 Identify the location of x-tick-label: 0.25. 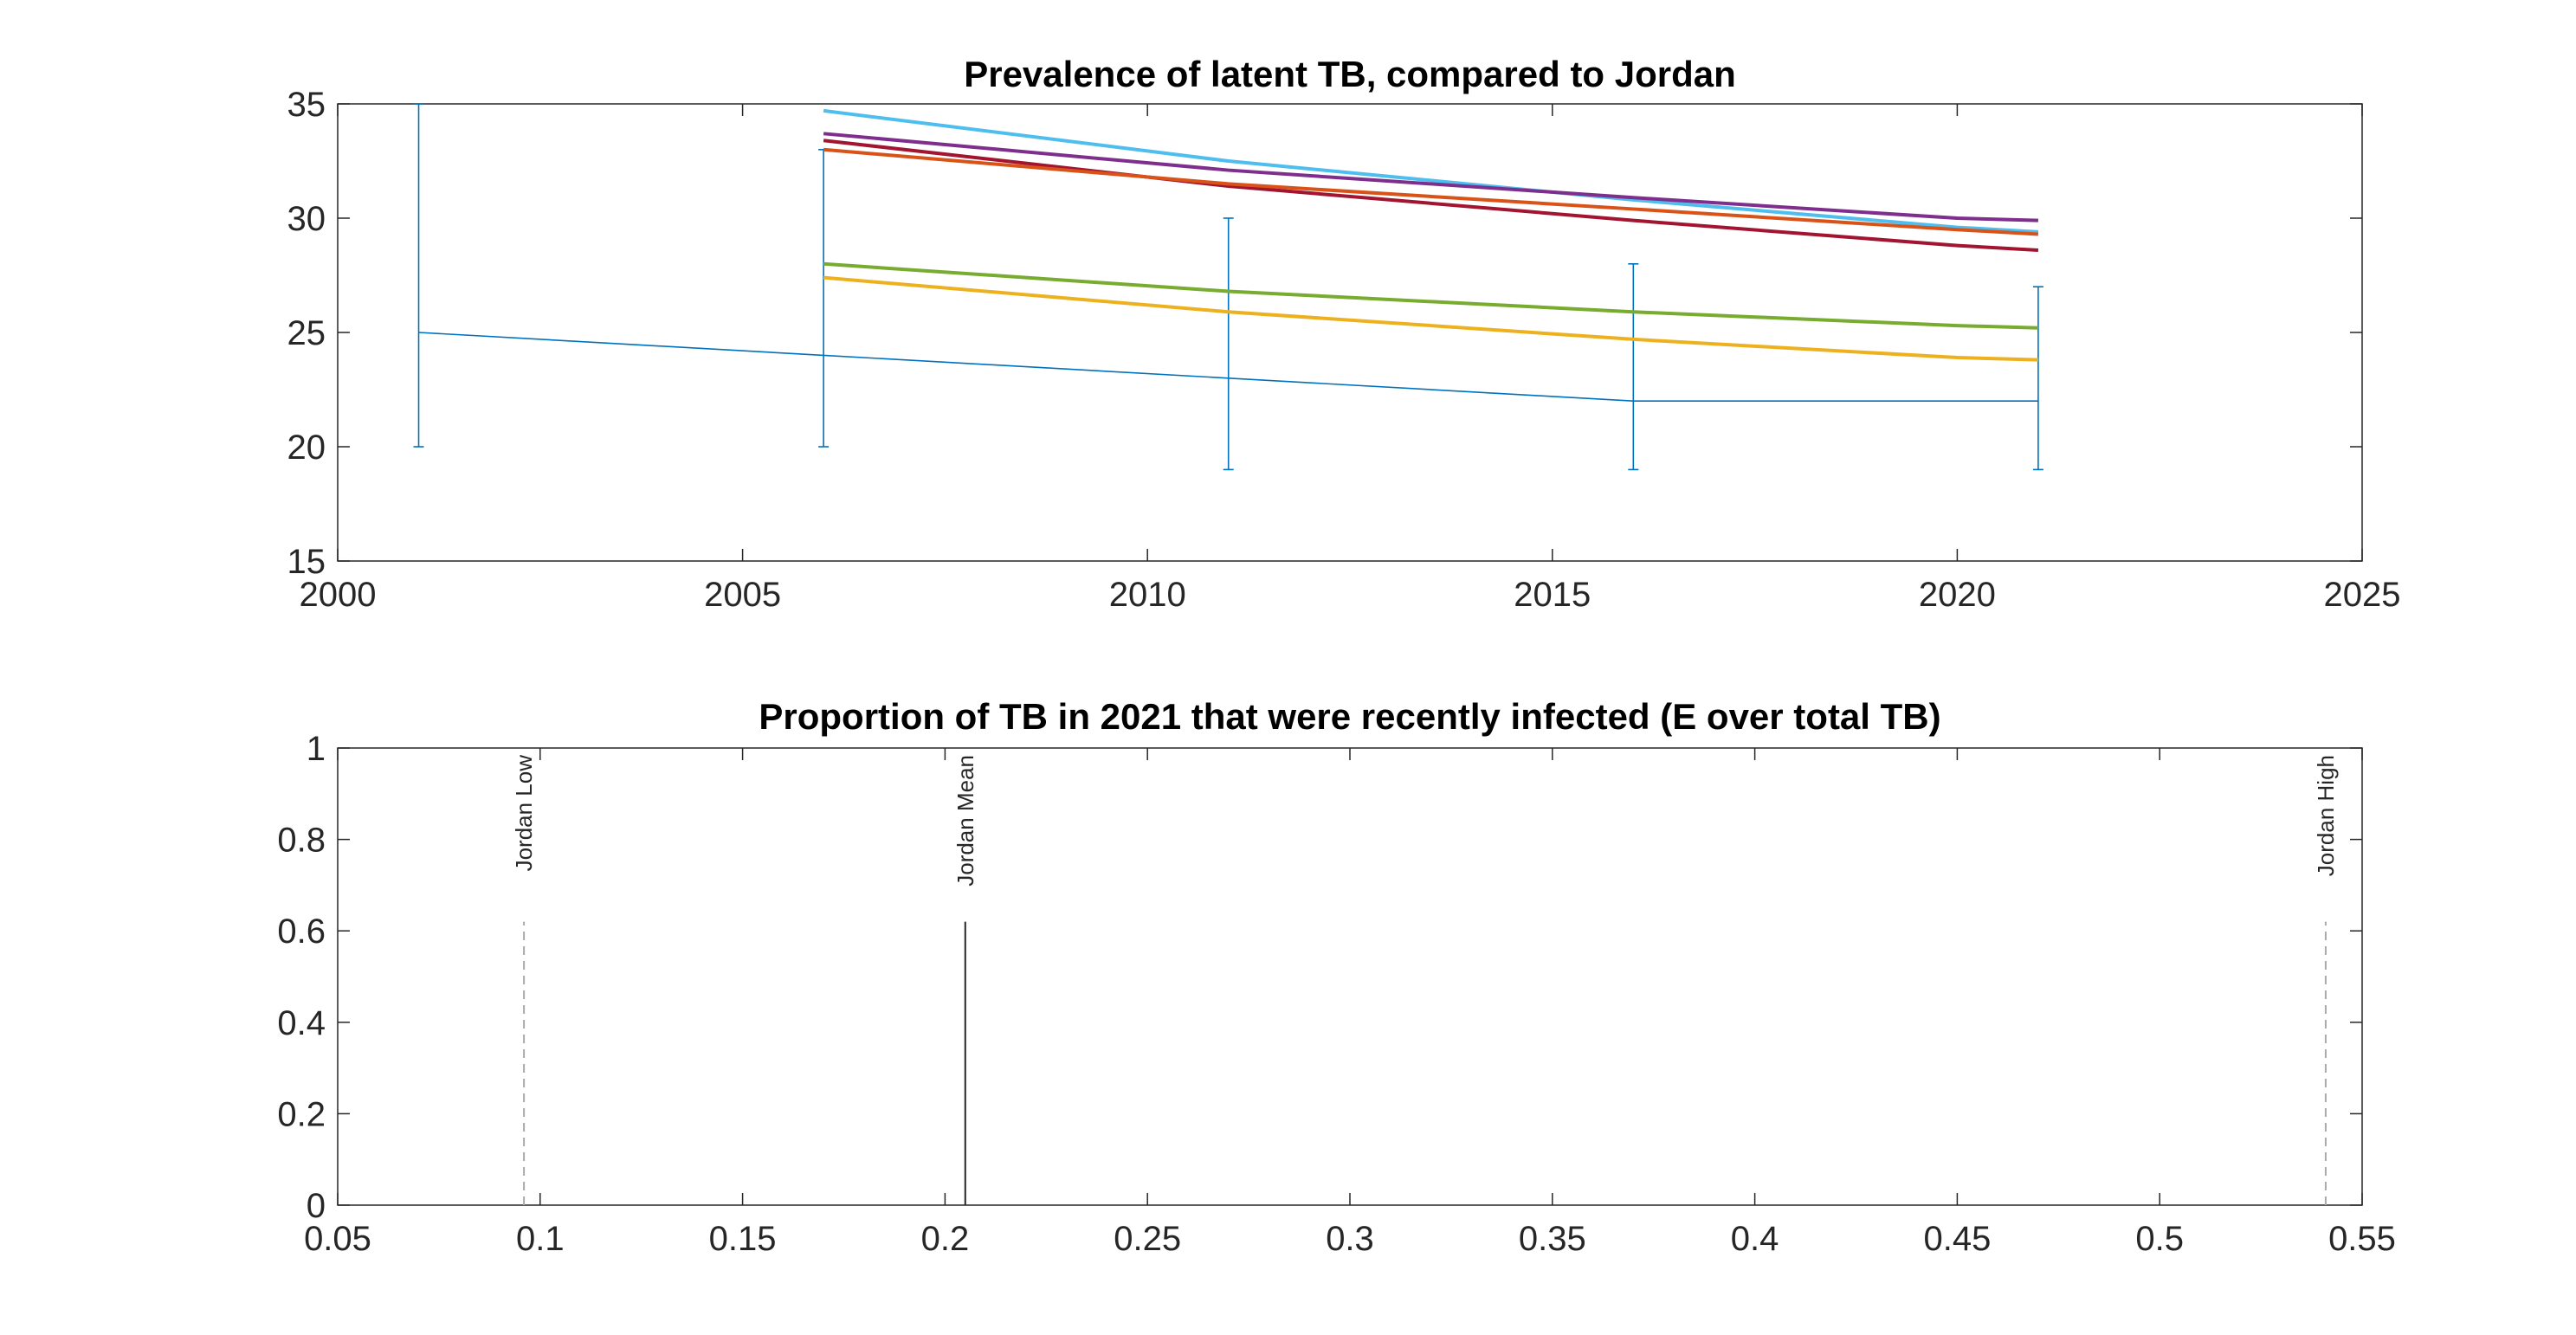
(1147, 1239).